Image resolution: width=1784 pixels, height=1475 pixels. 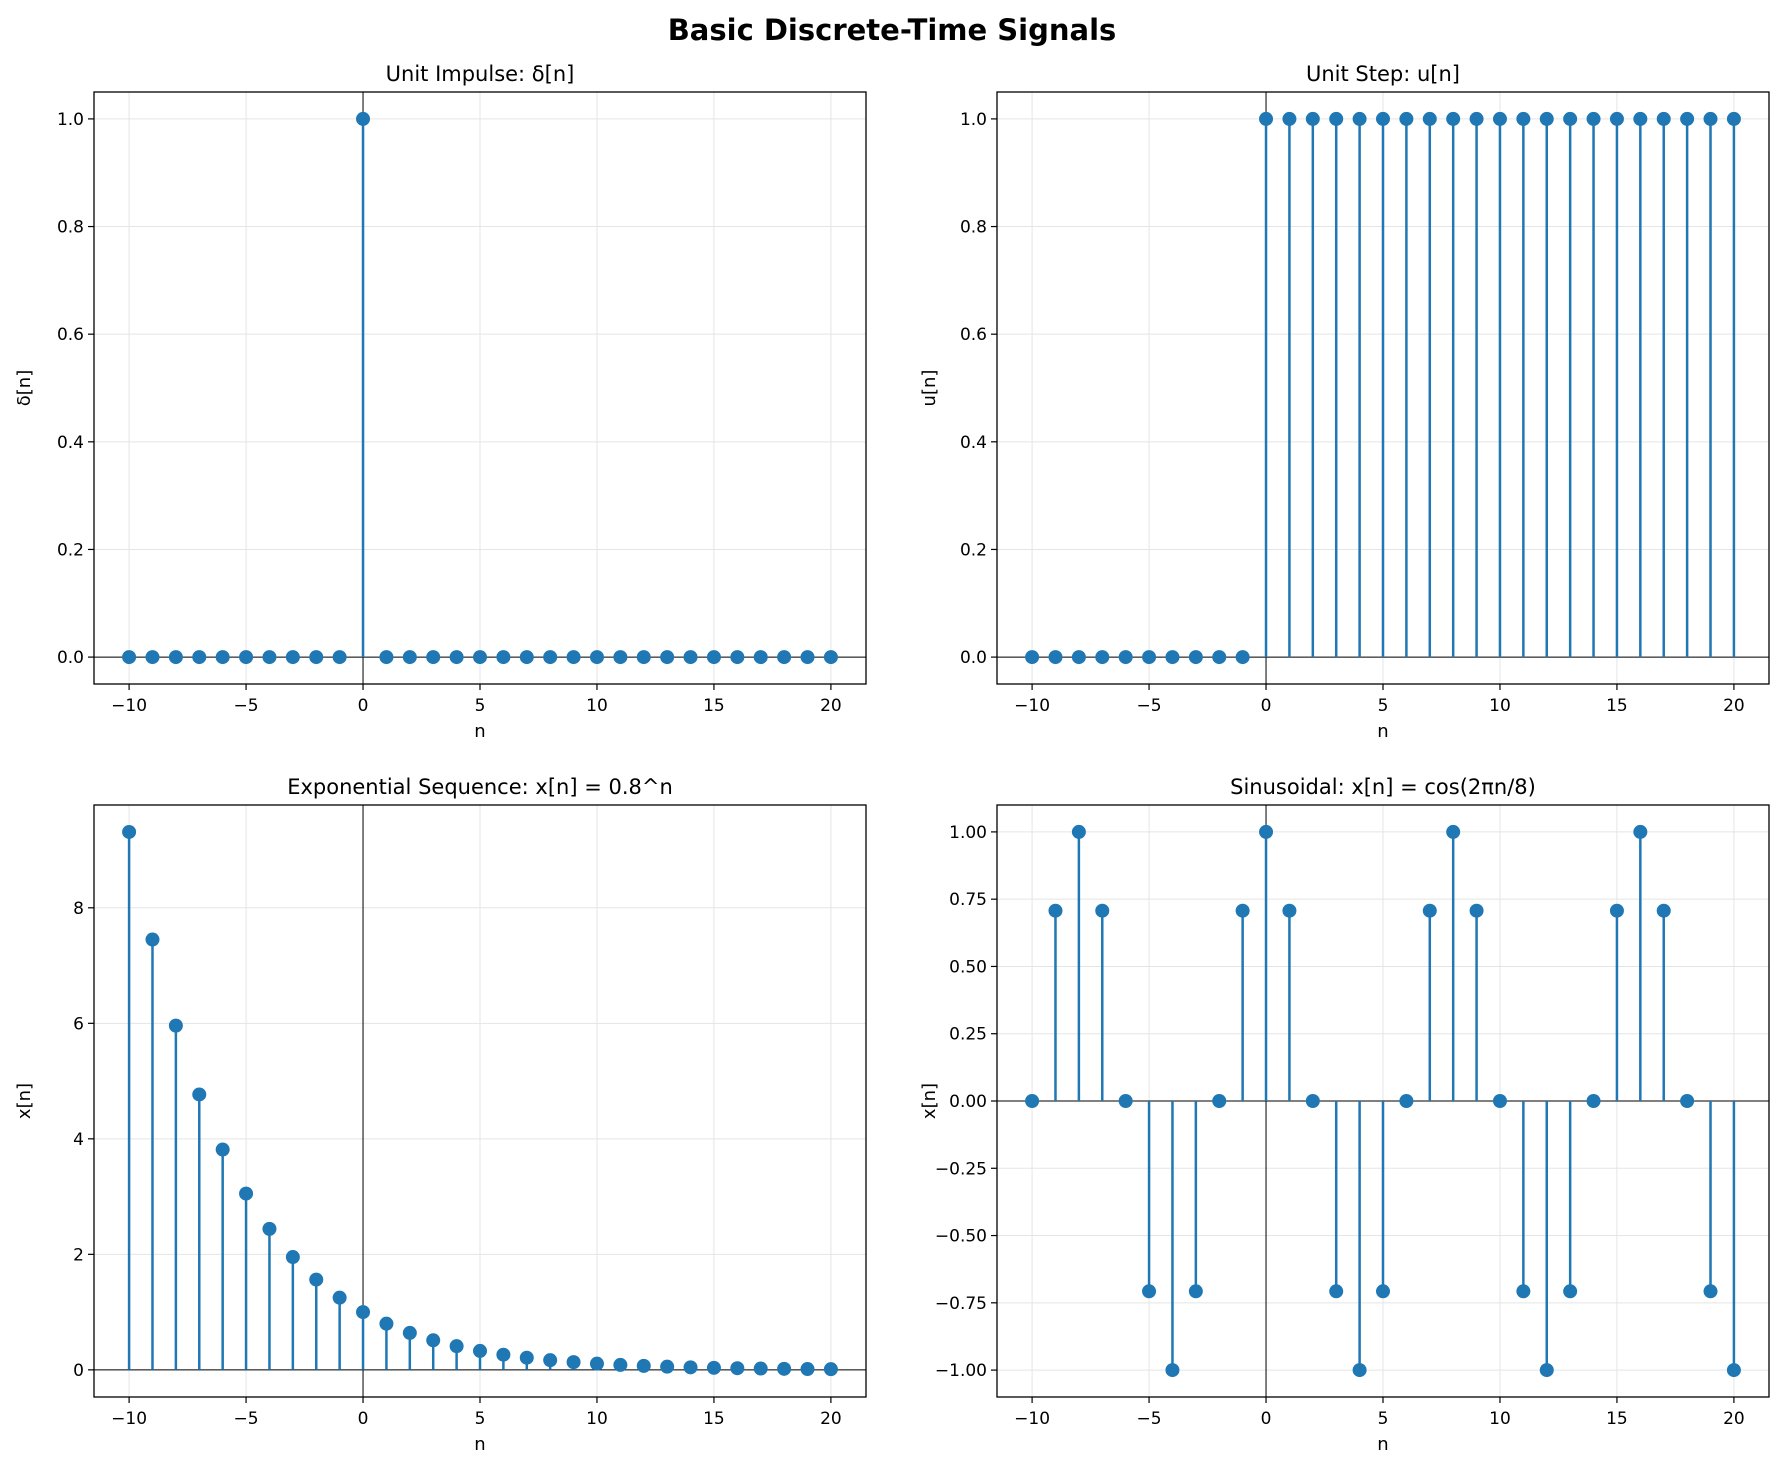 What do you see at coordinates (968, 1102) in the screenshot?
I see `y-tick-label: 0.00` at bounding box center [968, 1102].